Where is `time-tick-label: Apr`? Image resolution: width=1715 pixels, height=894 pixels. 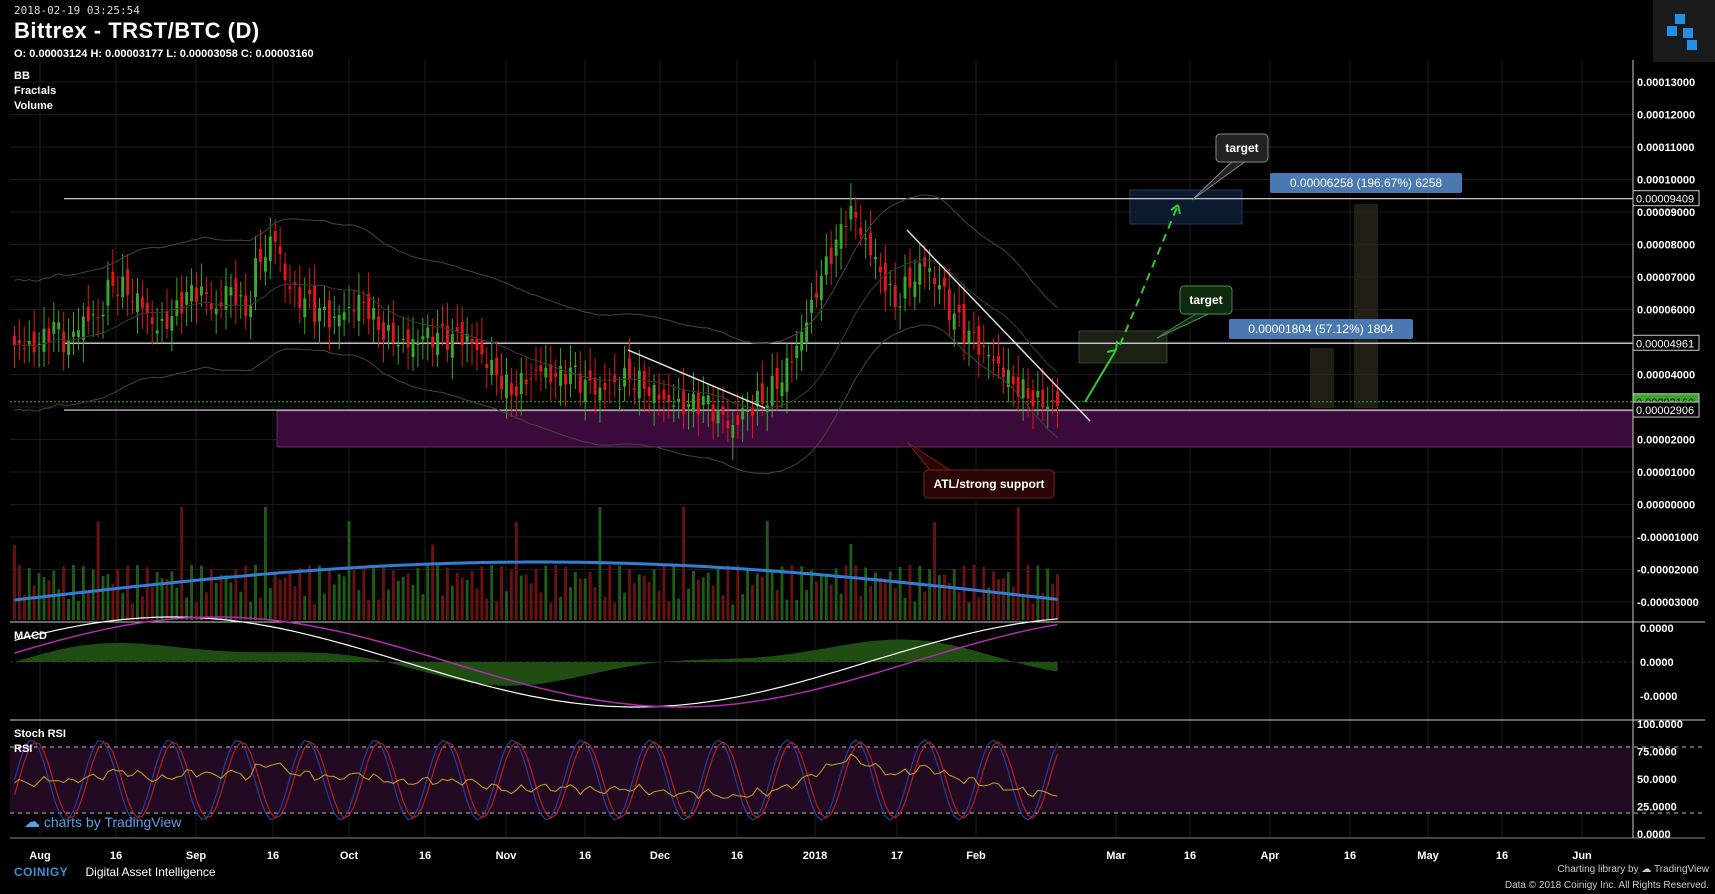
time-tick-label: Apr is located at coordinates (1271, 856).